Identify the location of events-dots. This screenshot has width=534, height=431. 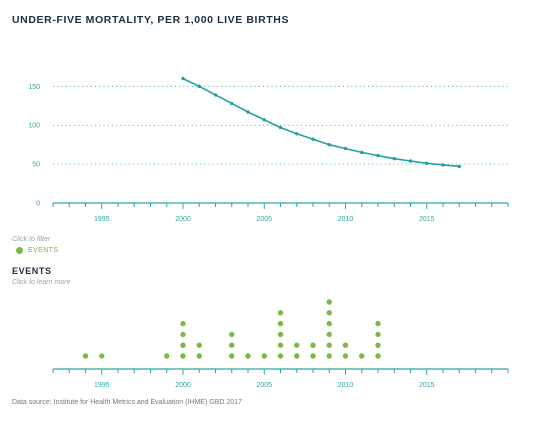
(231, 329).